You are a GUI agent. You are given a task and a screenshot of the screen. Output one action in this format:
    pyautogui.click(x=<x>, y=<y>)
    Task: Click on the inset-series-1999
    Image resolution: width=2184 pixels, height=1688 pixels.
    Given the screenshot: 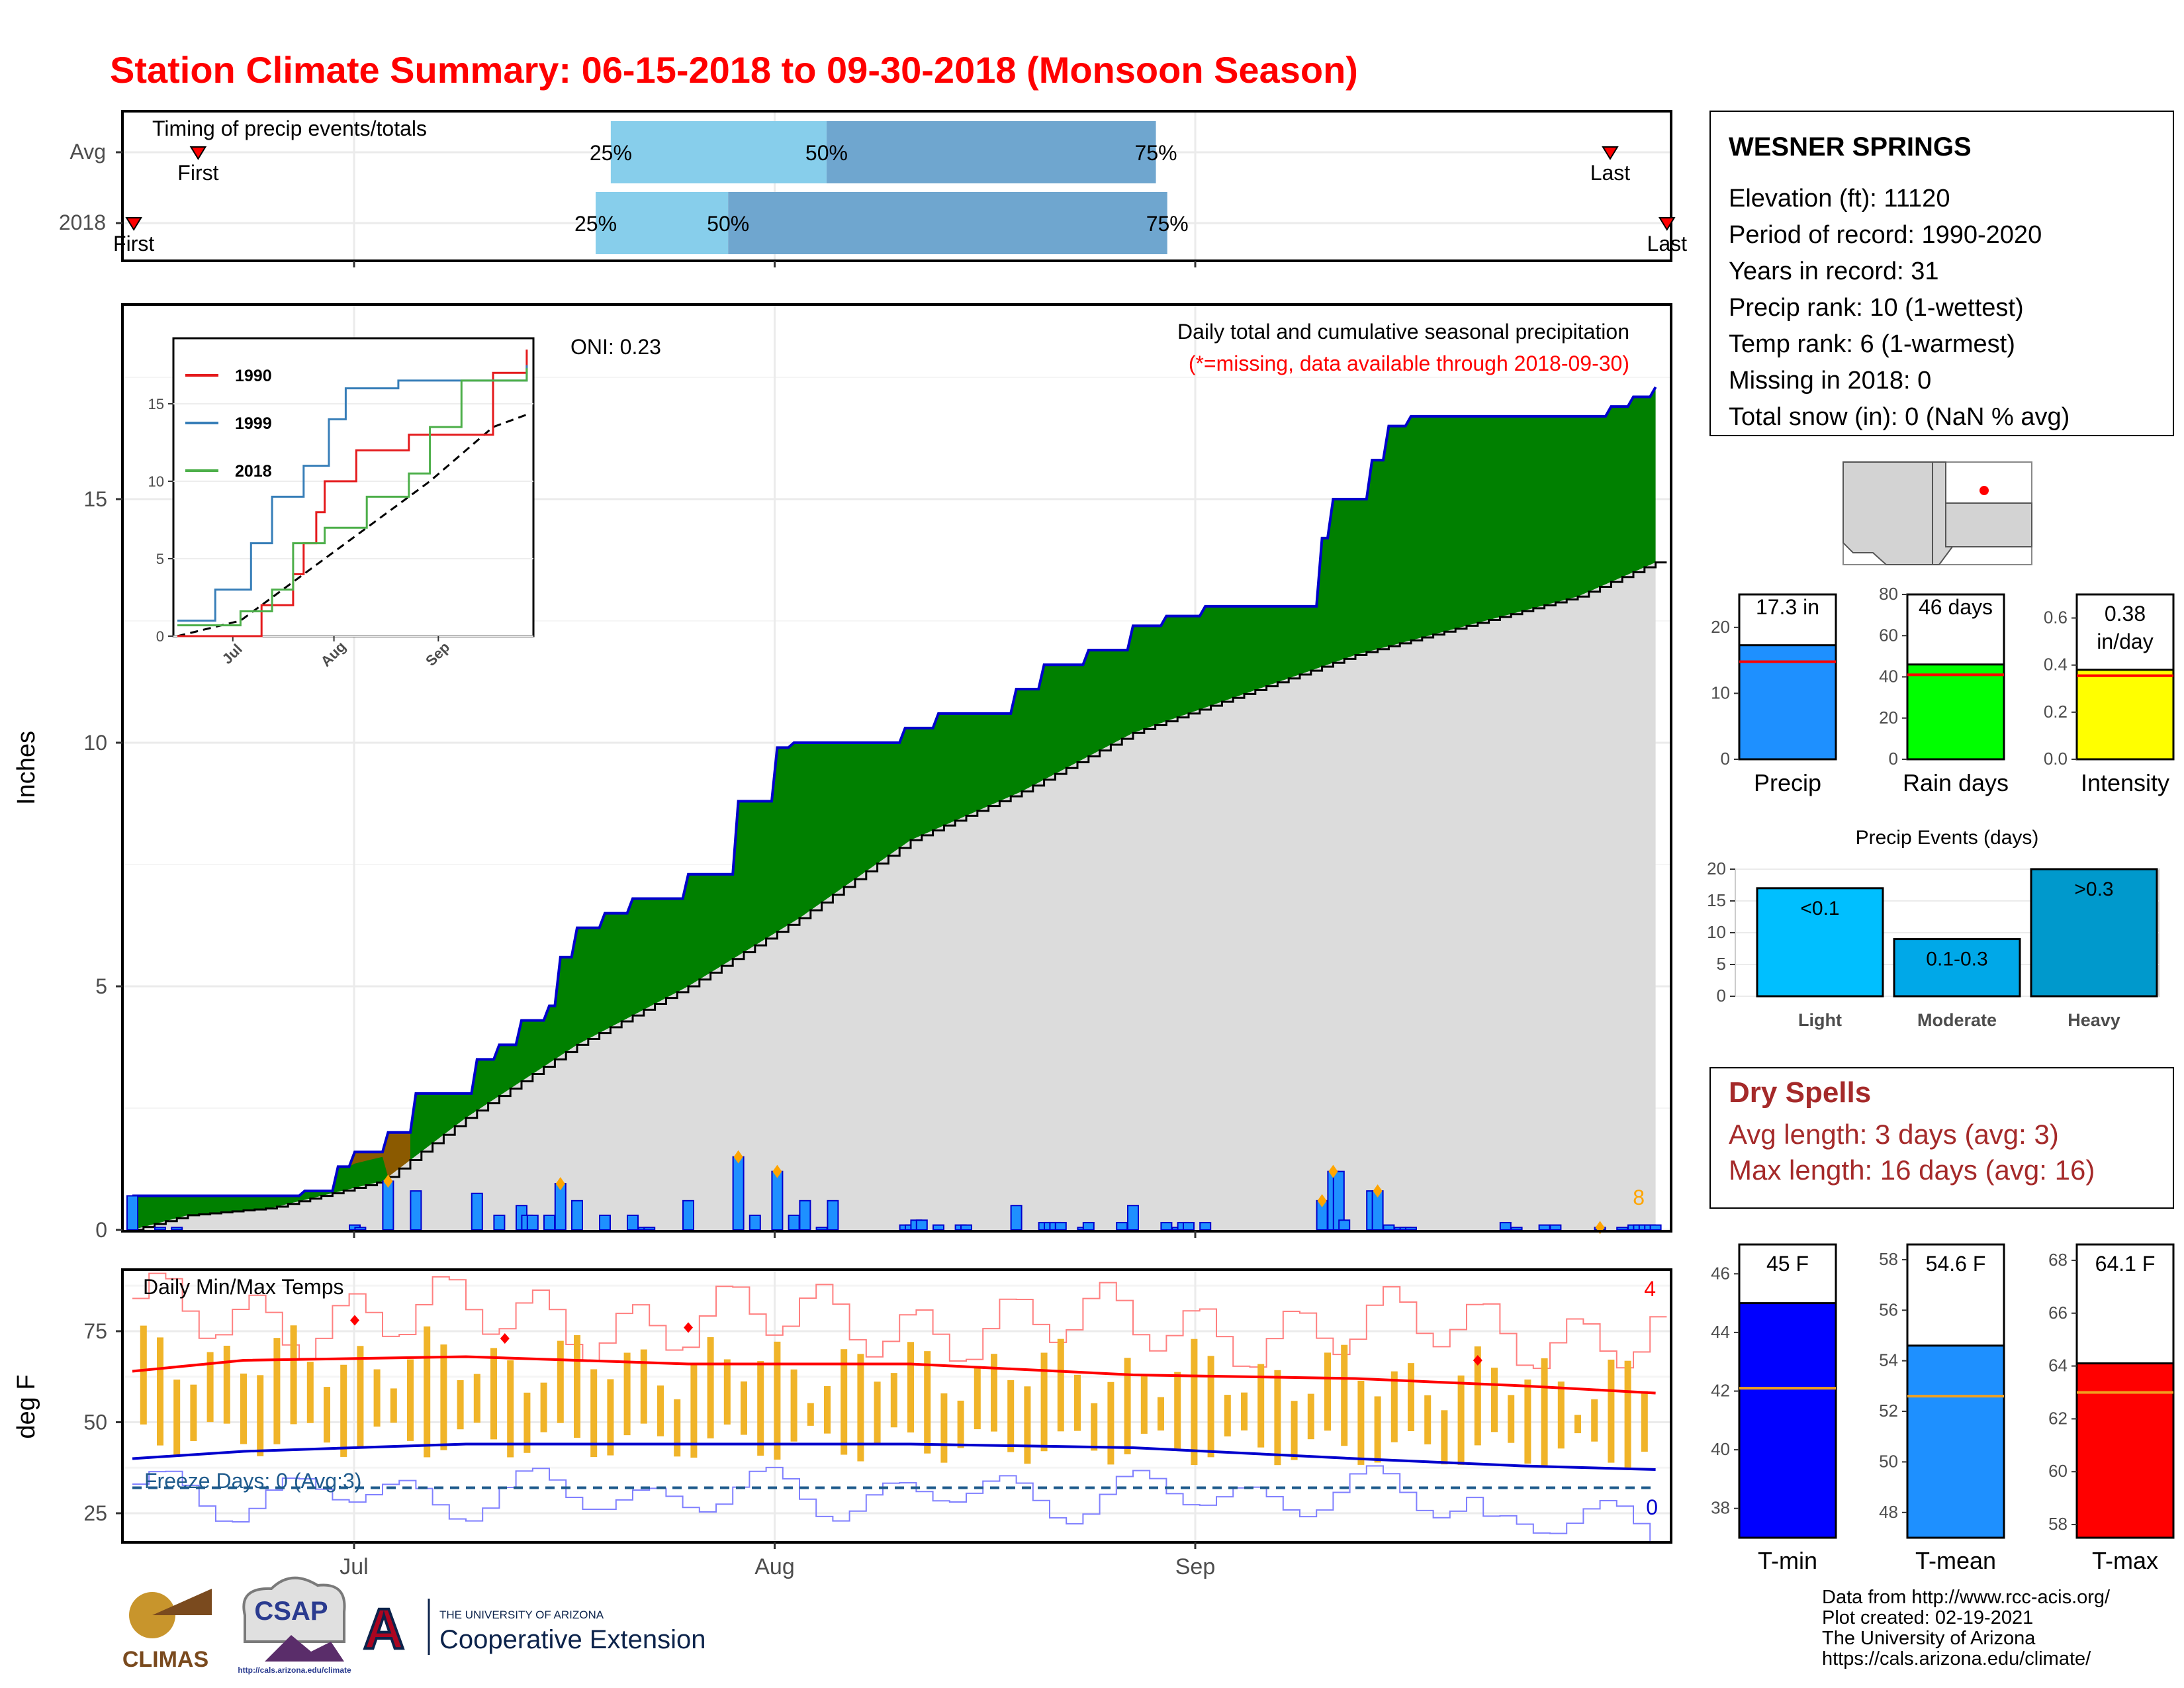 What is the action you would take?
    pyautogui.click(x=353, y=493)
    